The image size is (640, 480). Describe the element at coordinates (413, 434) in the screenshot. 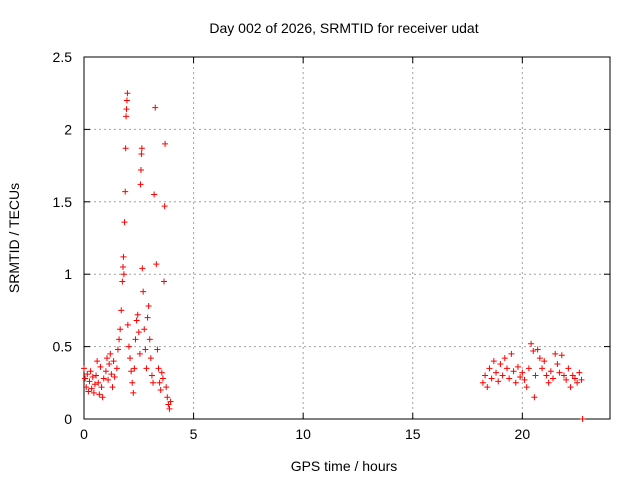

I see `x-tick-label: 15` at that location.